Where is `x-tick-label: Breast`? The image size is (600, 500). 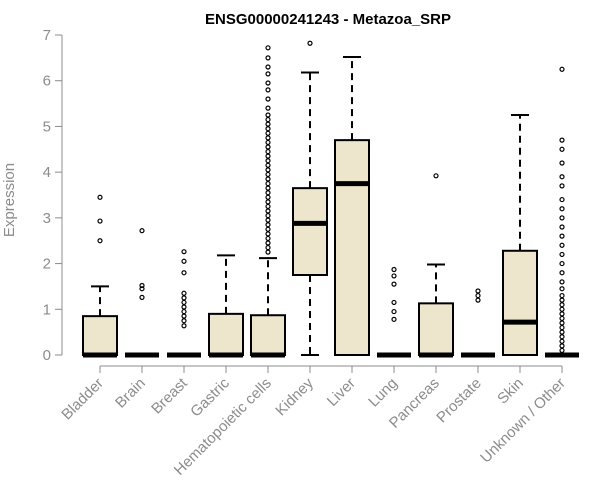 x-tick-label: Breast is located at coordinates (169, 395).